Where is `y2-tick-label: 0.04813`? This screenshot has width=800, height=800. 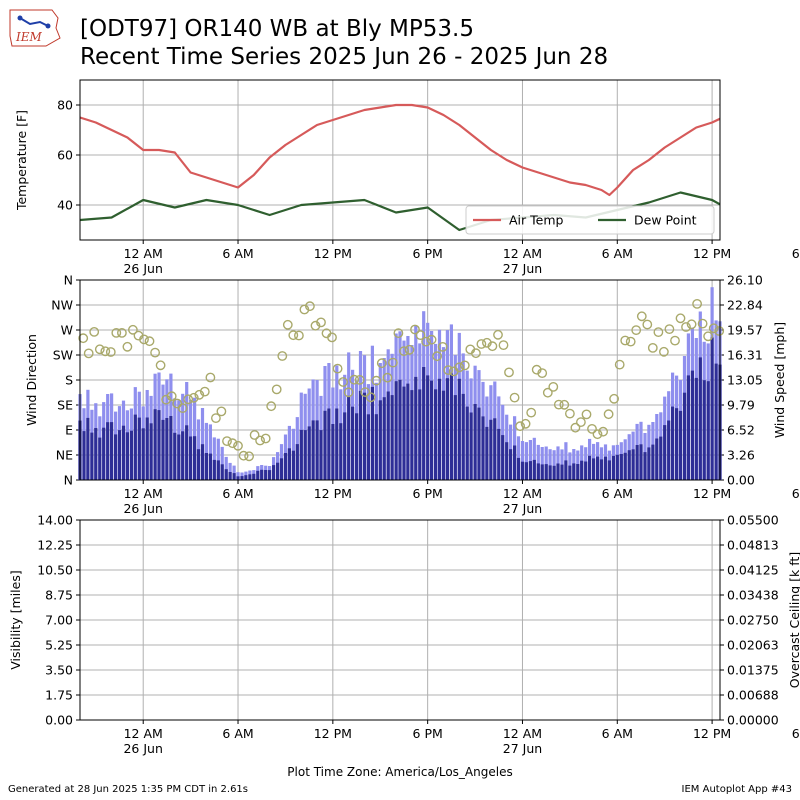
y2-tick-label: 0.04813 is located at coordinates (753, 545).